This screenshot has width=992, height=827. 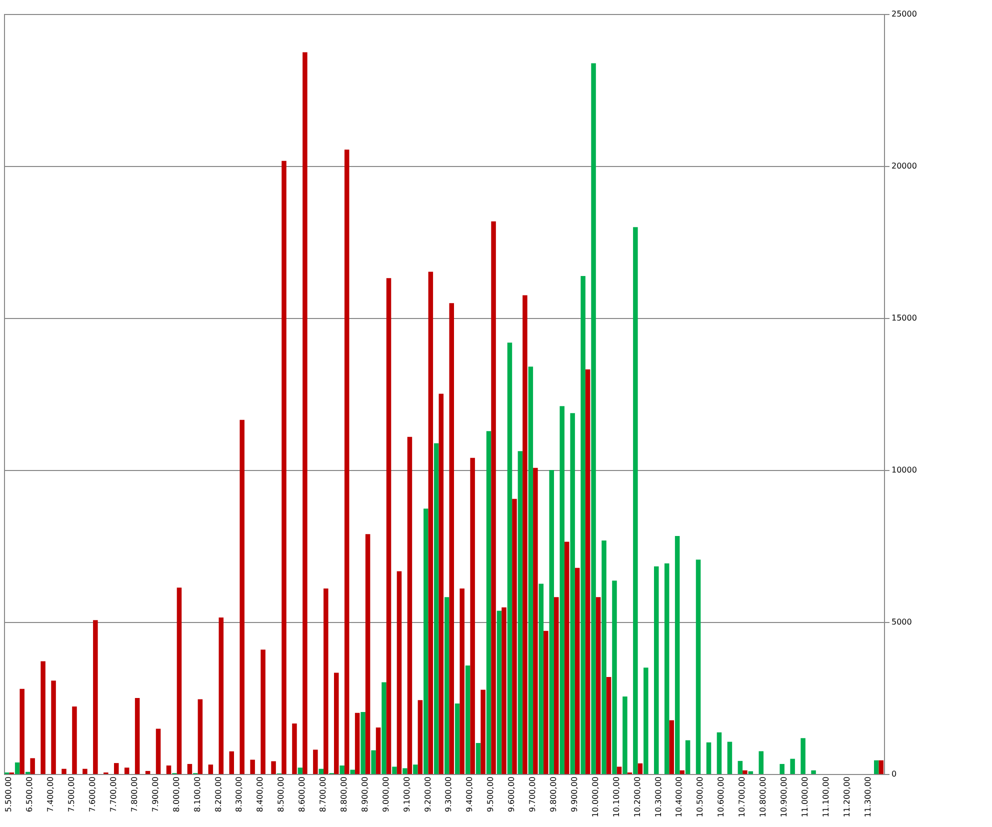 What do you see at coordinates (721, 797) in the screenshot?
I see `x-tick-label: 10.600,00` at bounding box center [721, 797].